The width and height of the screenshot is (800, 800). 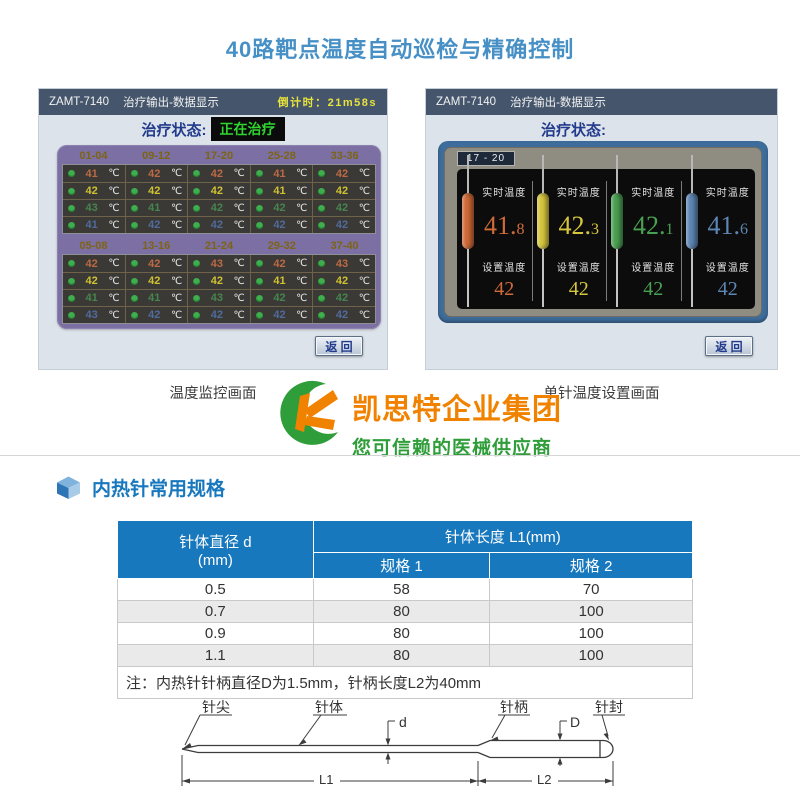 What do you see at coordinates (216, 707) in the screenshot?
I see `label-needle-tip: 针尖` at bounding box center [216, 707].